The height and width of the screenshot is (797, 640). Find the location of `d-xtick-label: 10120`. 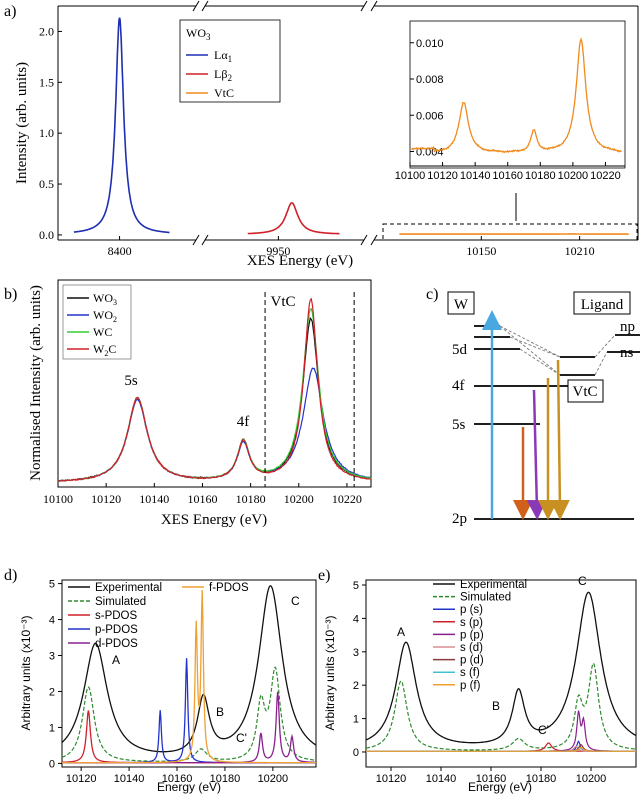

d-xtick-label: 10120 is located at coordinates (81, 779).